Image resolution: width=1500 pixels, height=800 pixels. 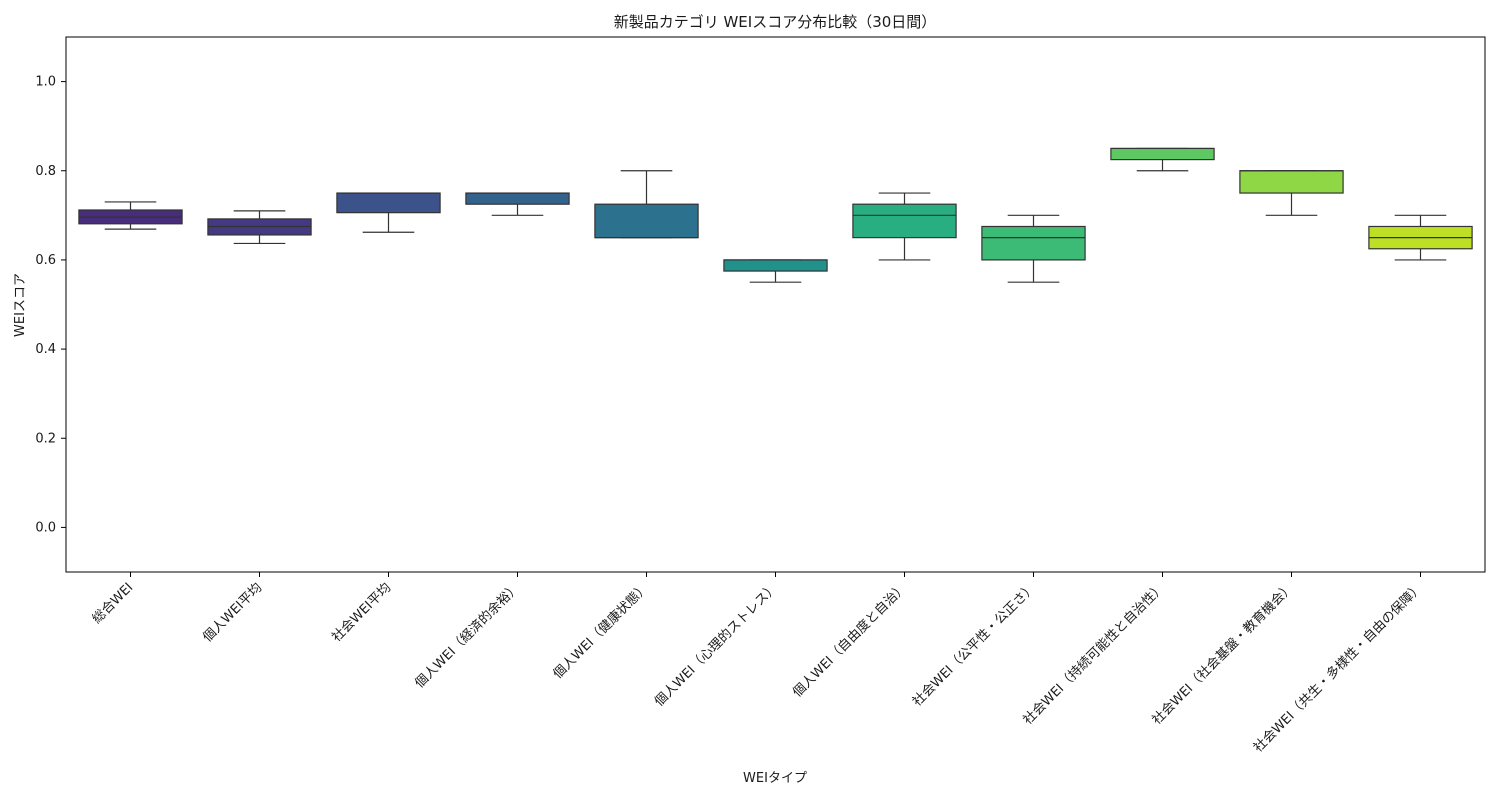 What do you see at coordinates (45, 82) in the screenshot?
I see `y-tick-label: 1.0` at bounding box center [45, 82].